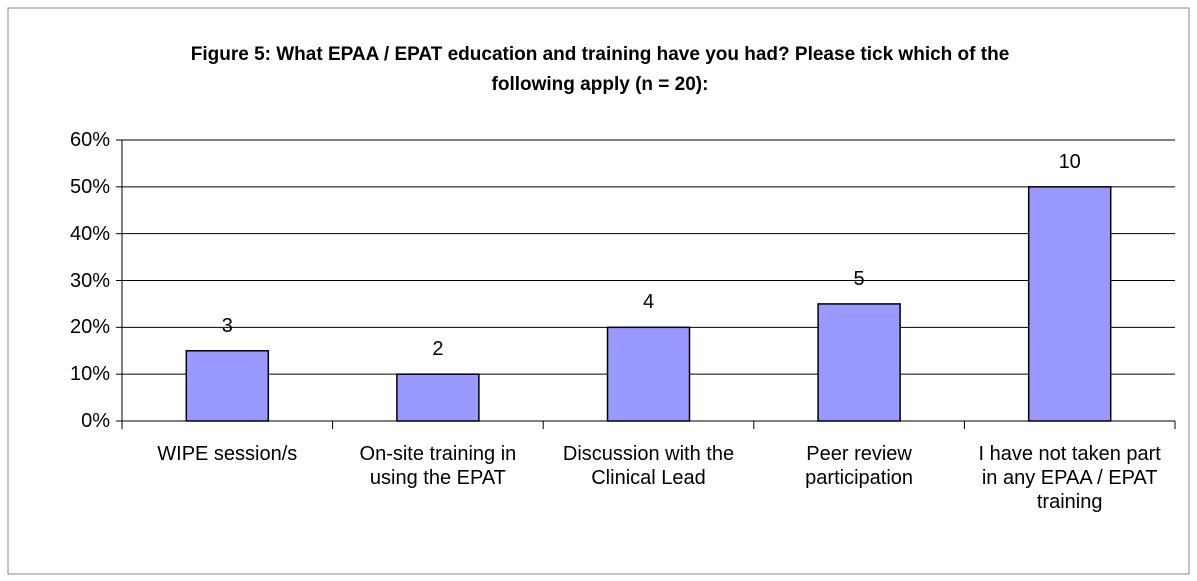 Image resolution: width=1197 pixels, height=581 pixels. What do you see at coordinates (89, 374) in the screenshot?
I see `y-tick-label: 10%` at bounding box center [89, 374].